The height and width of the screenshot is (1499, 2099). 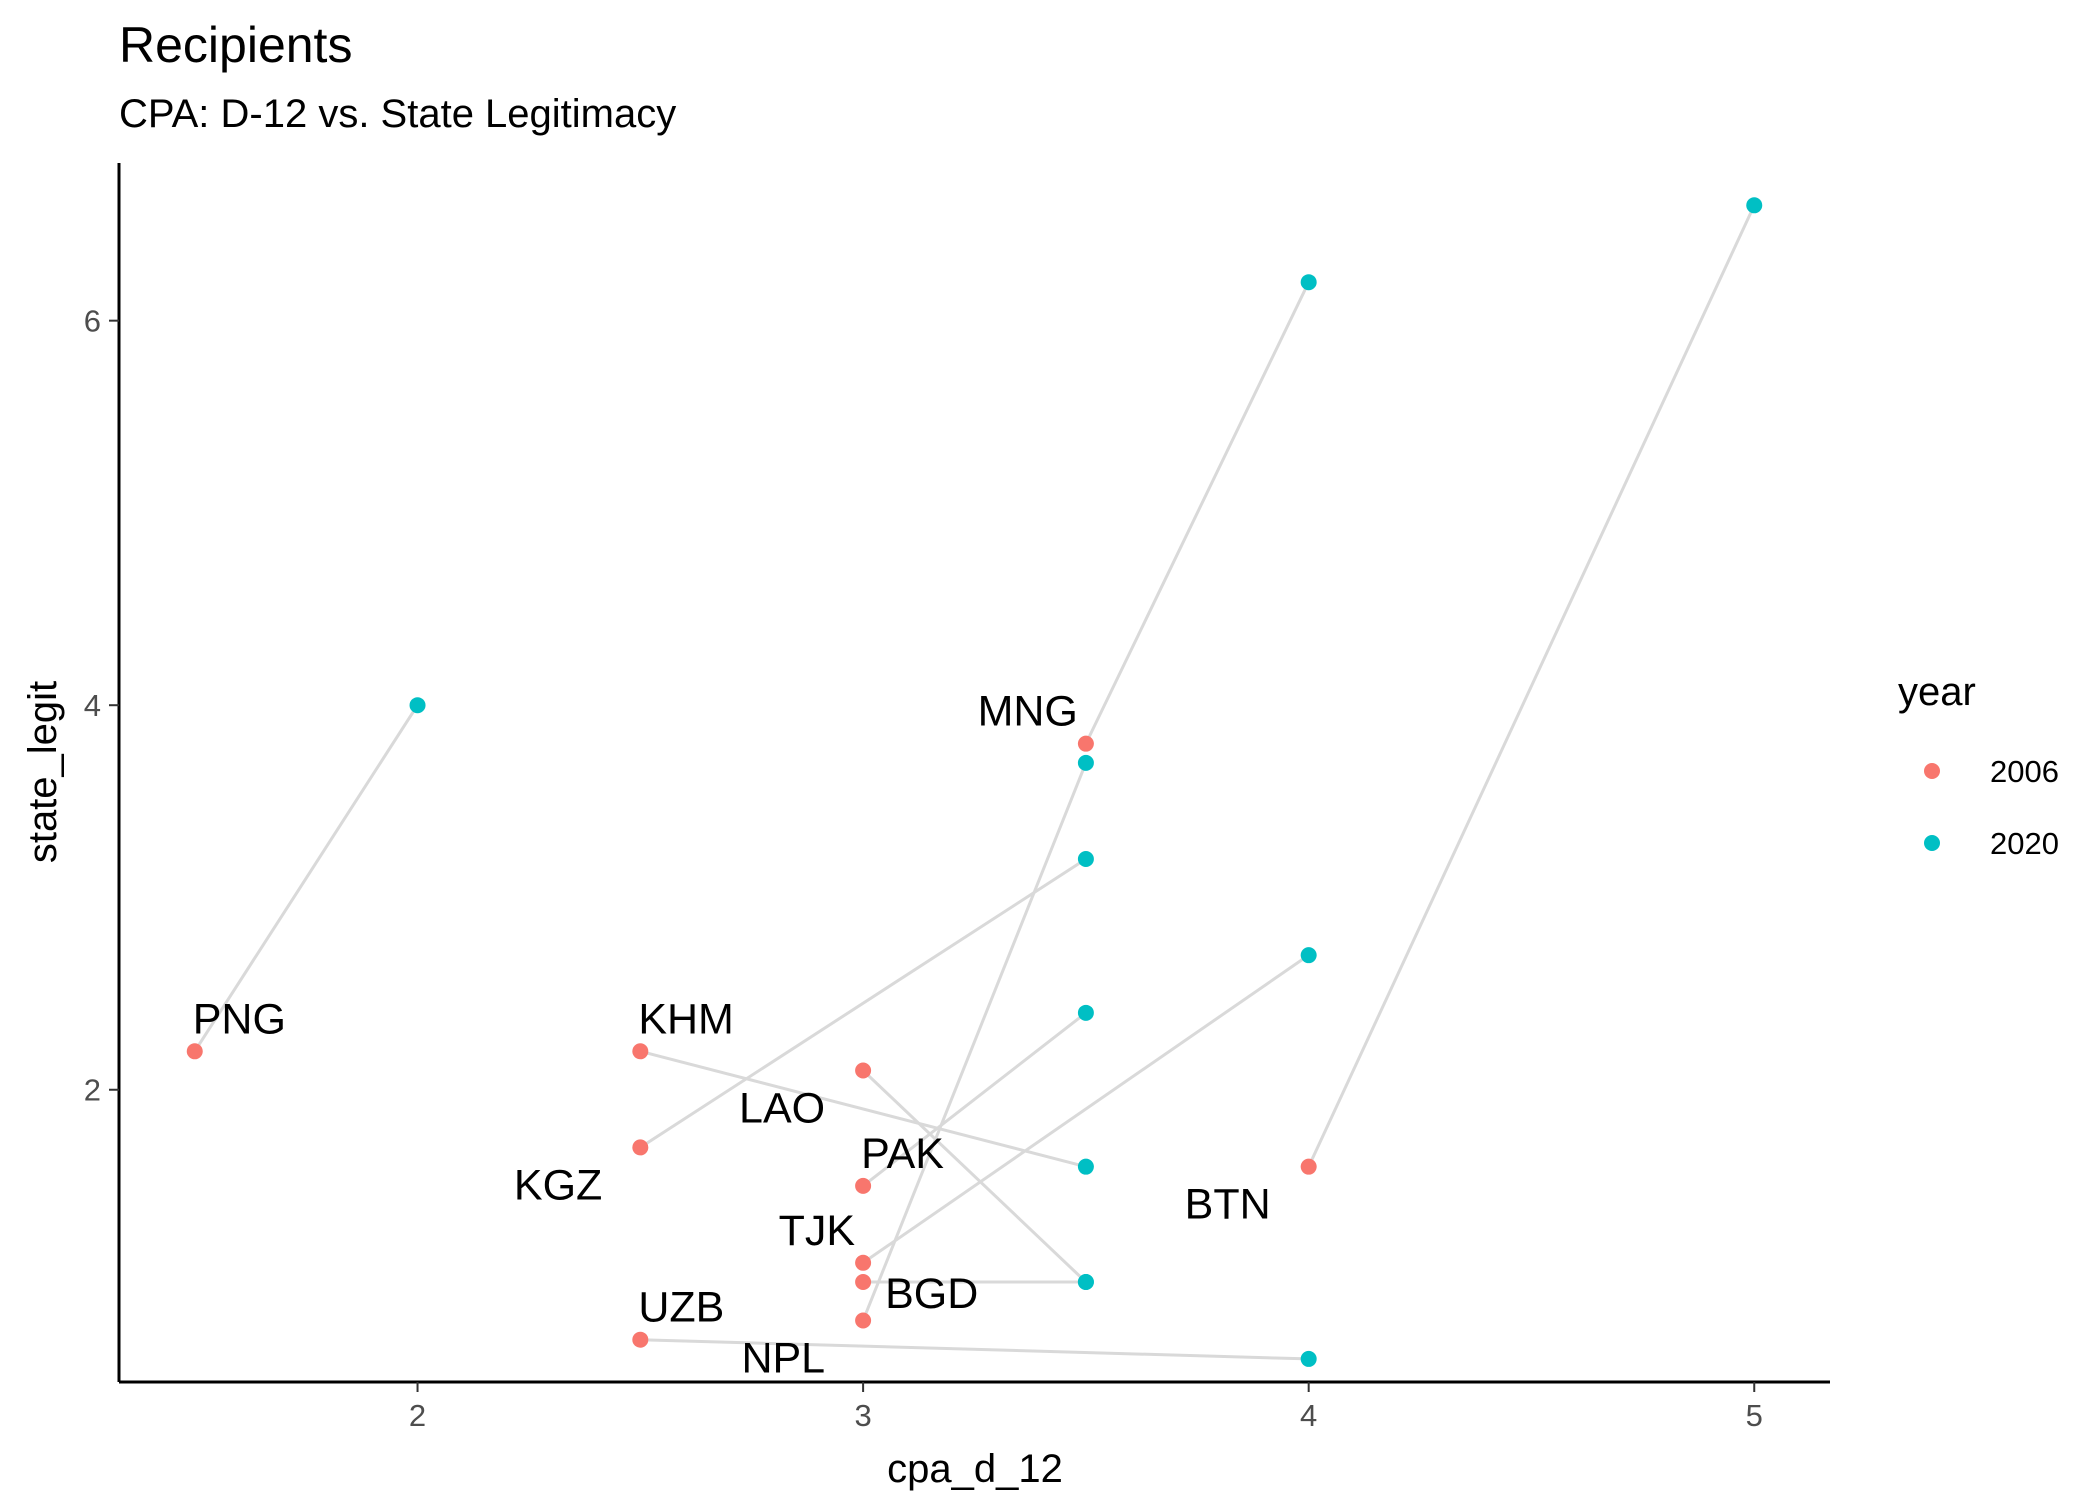 I want to click on x-tick-label: 2, so click(x=417, y=1415).